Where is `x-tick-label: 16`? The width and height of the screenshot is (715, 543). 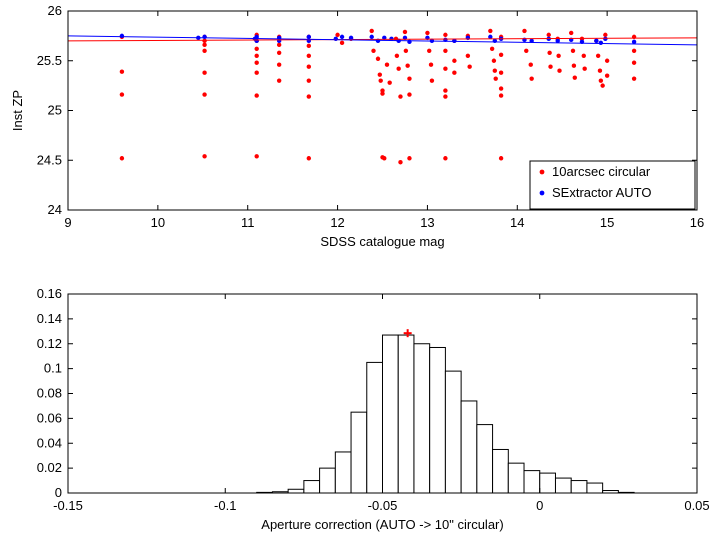 x-tick-label: 16 is located at coordinates (697, 222).